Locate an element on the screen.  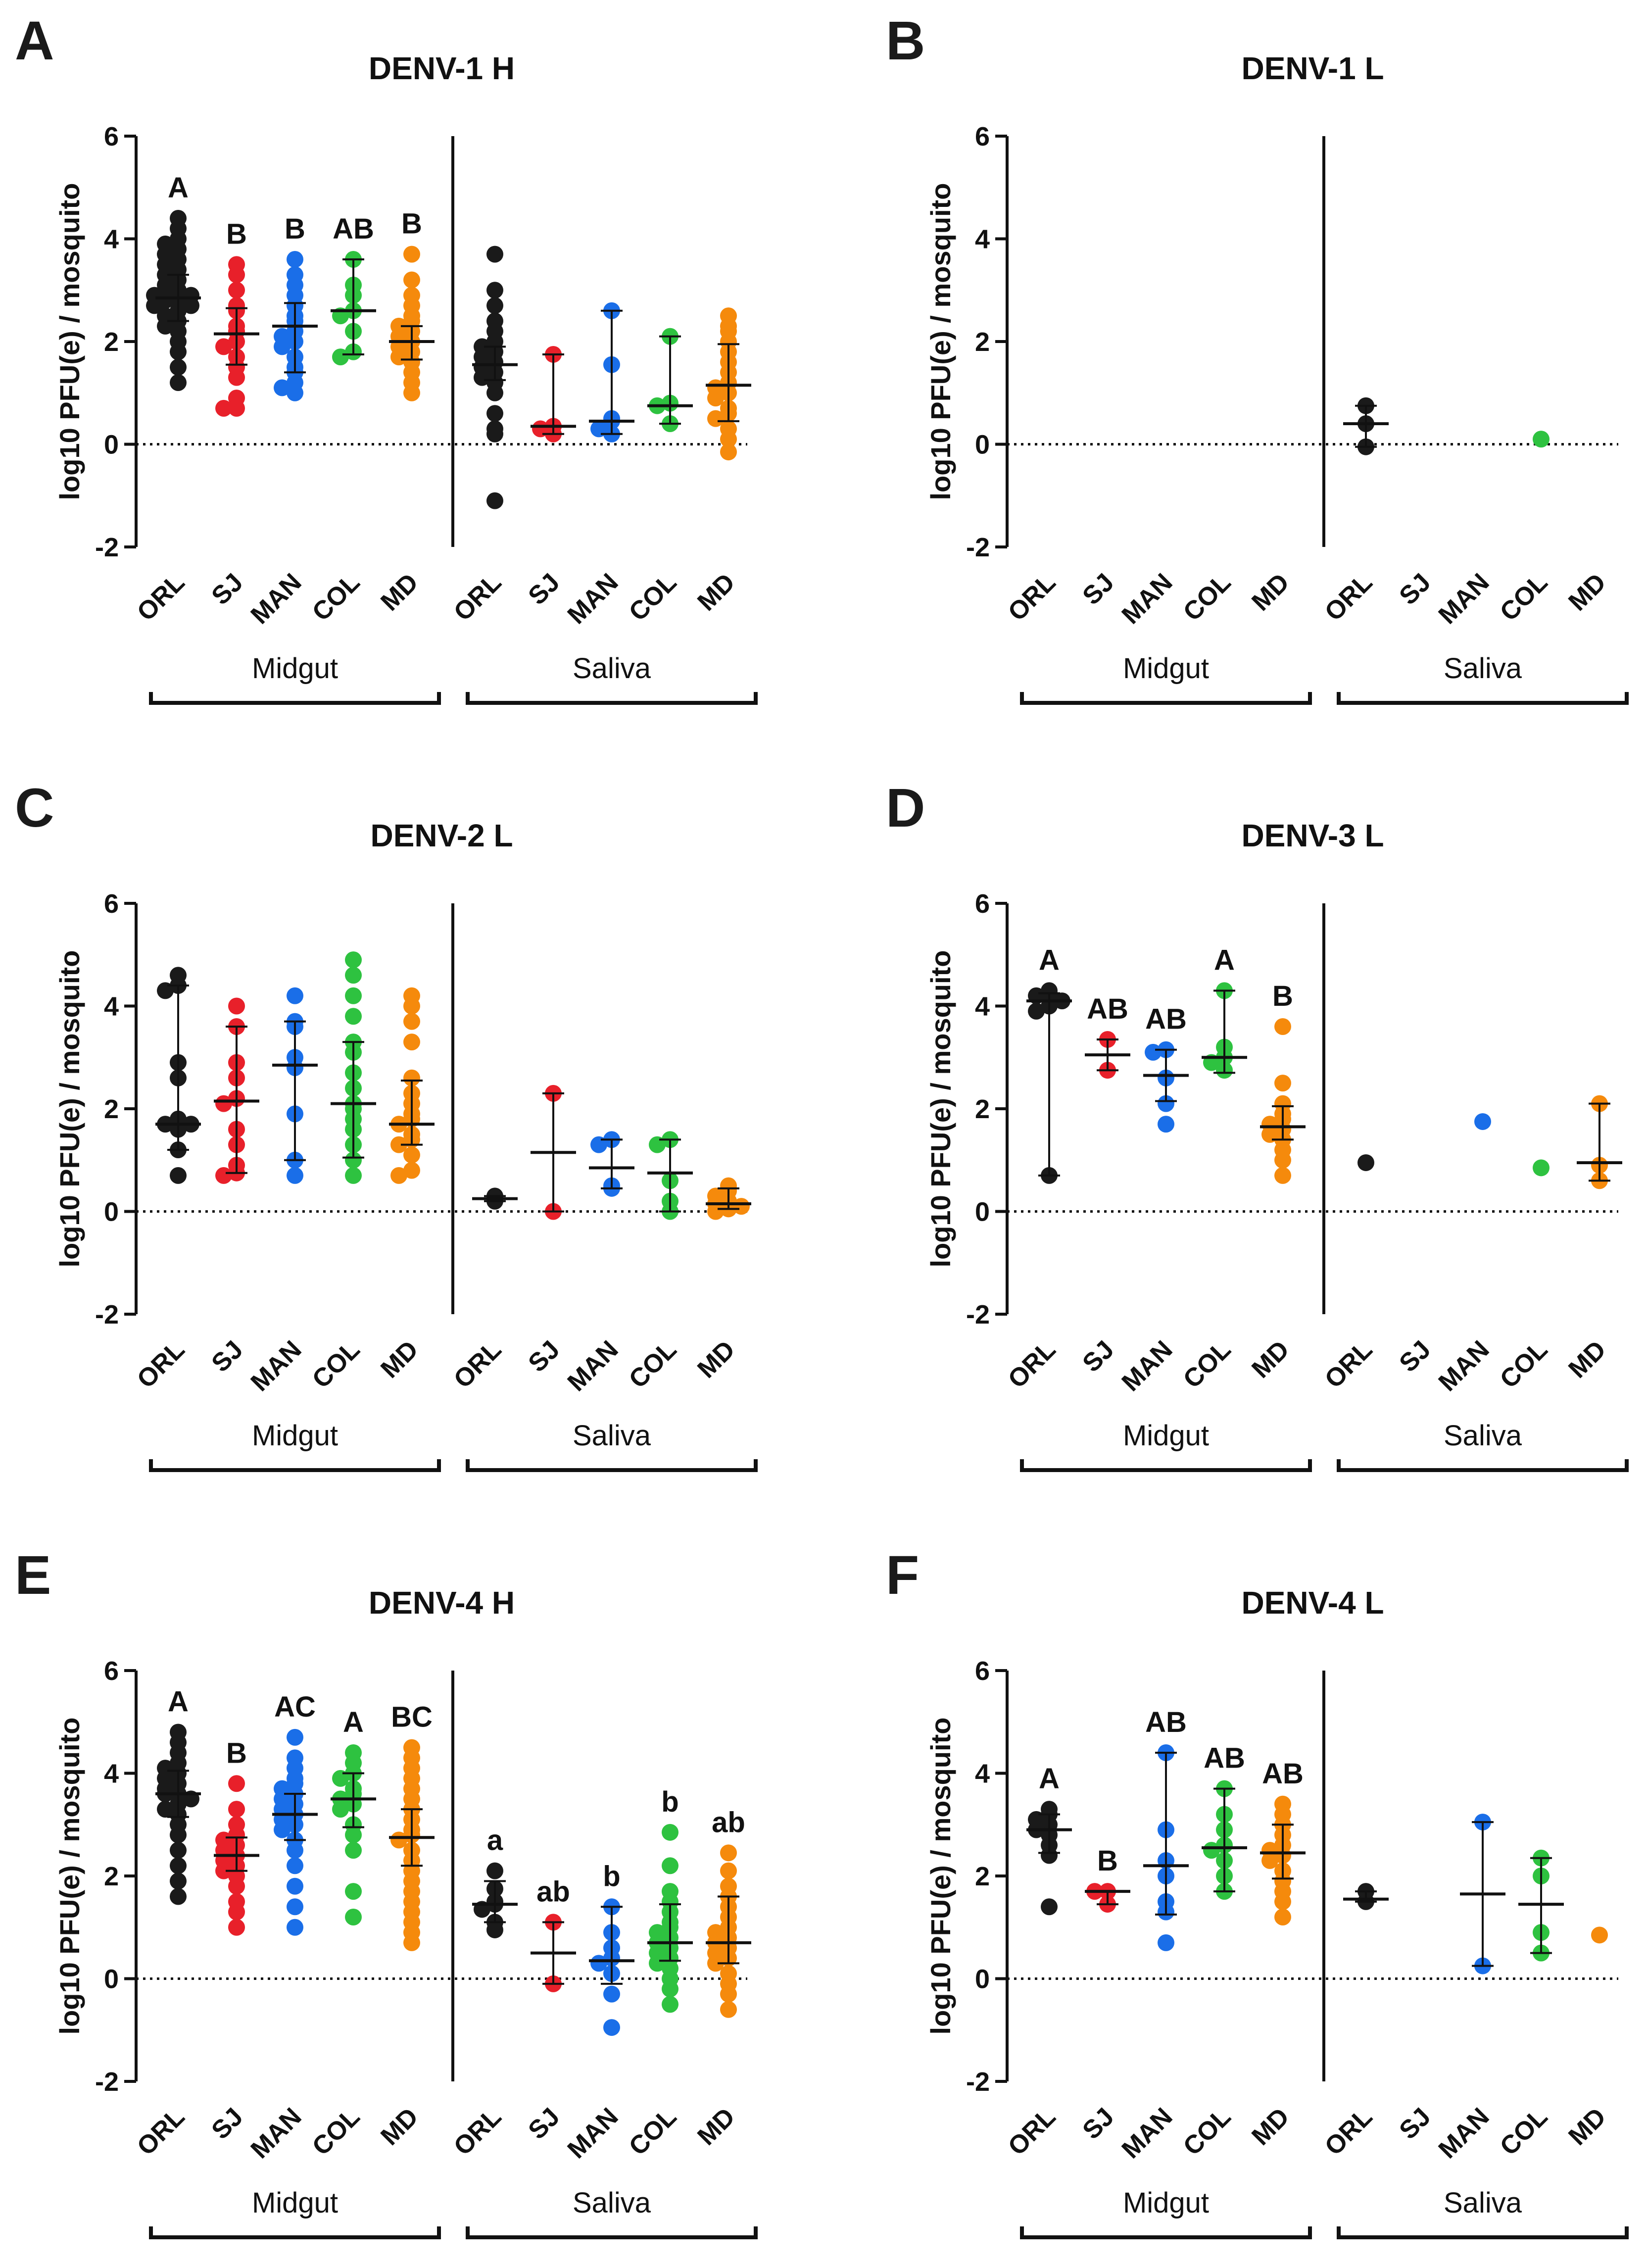
panel-title: DENV-1 L is located at coordinates (1312, 68).